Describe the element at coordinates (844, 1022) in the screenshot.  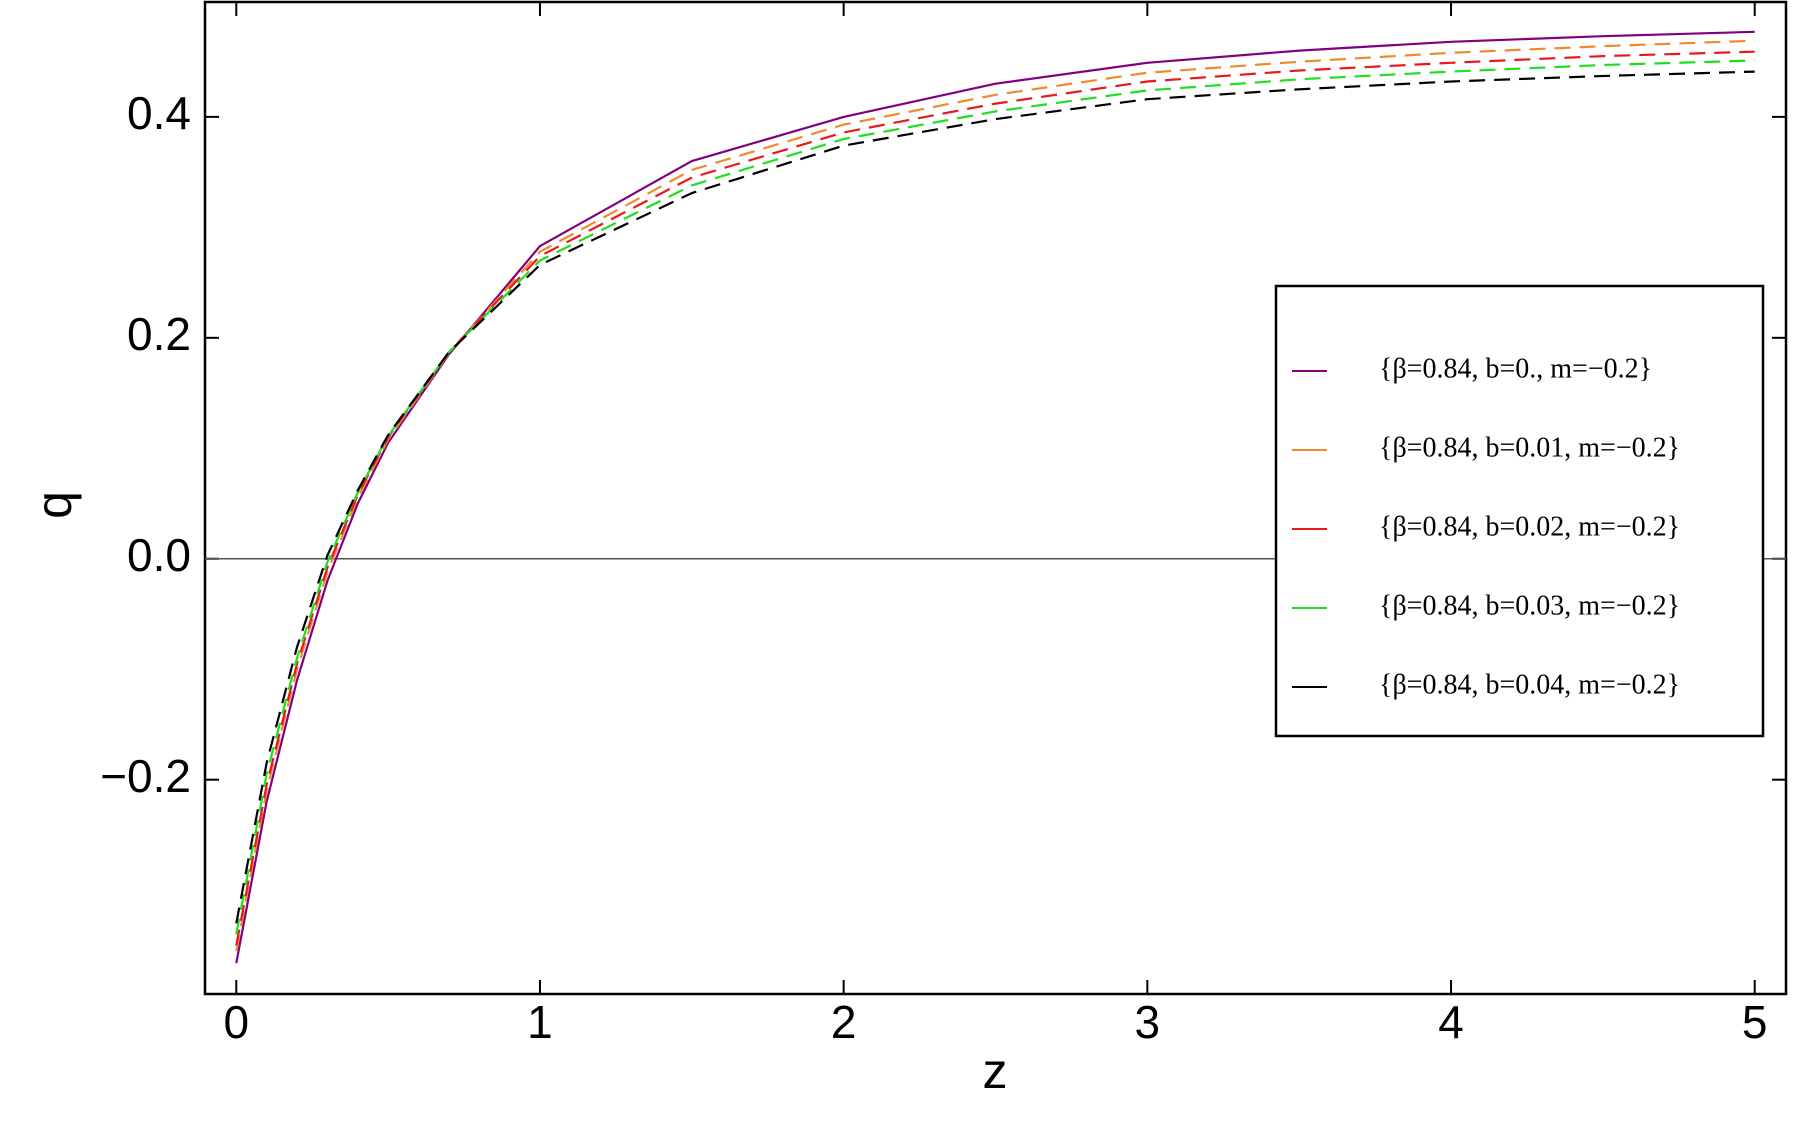
I see `x-tick-label: 2` at that location.